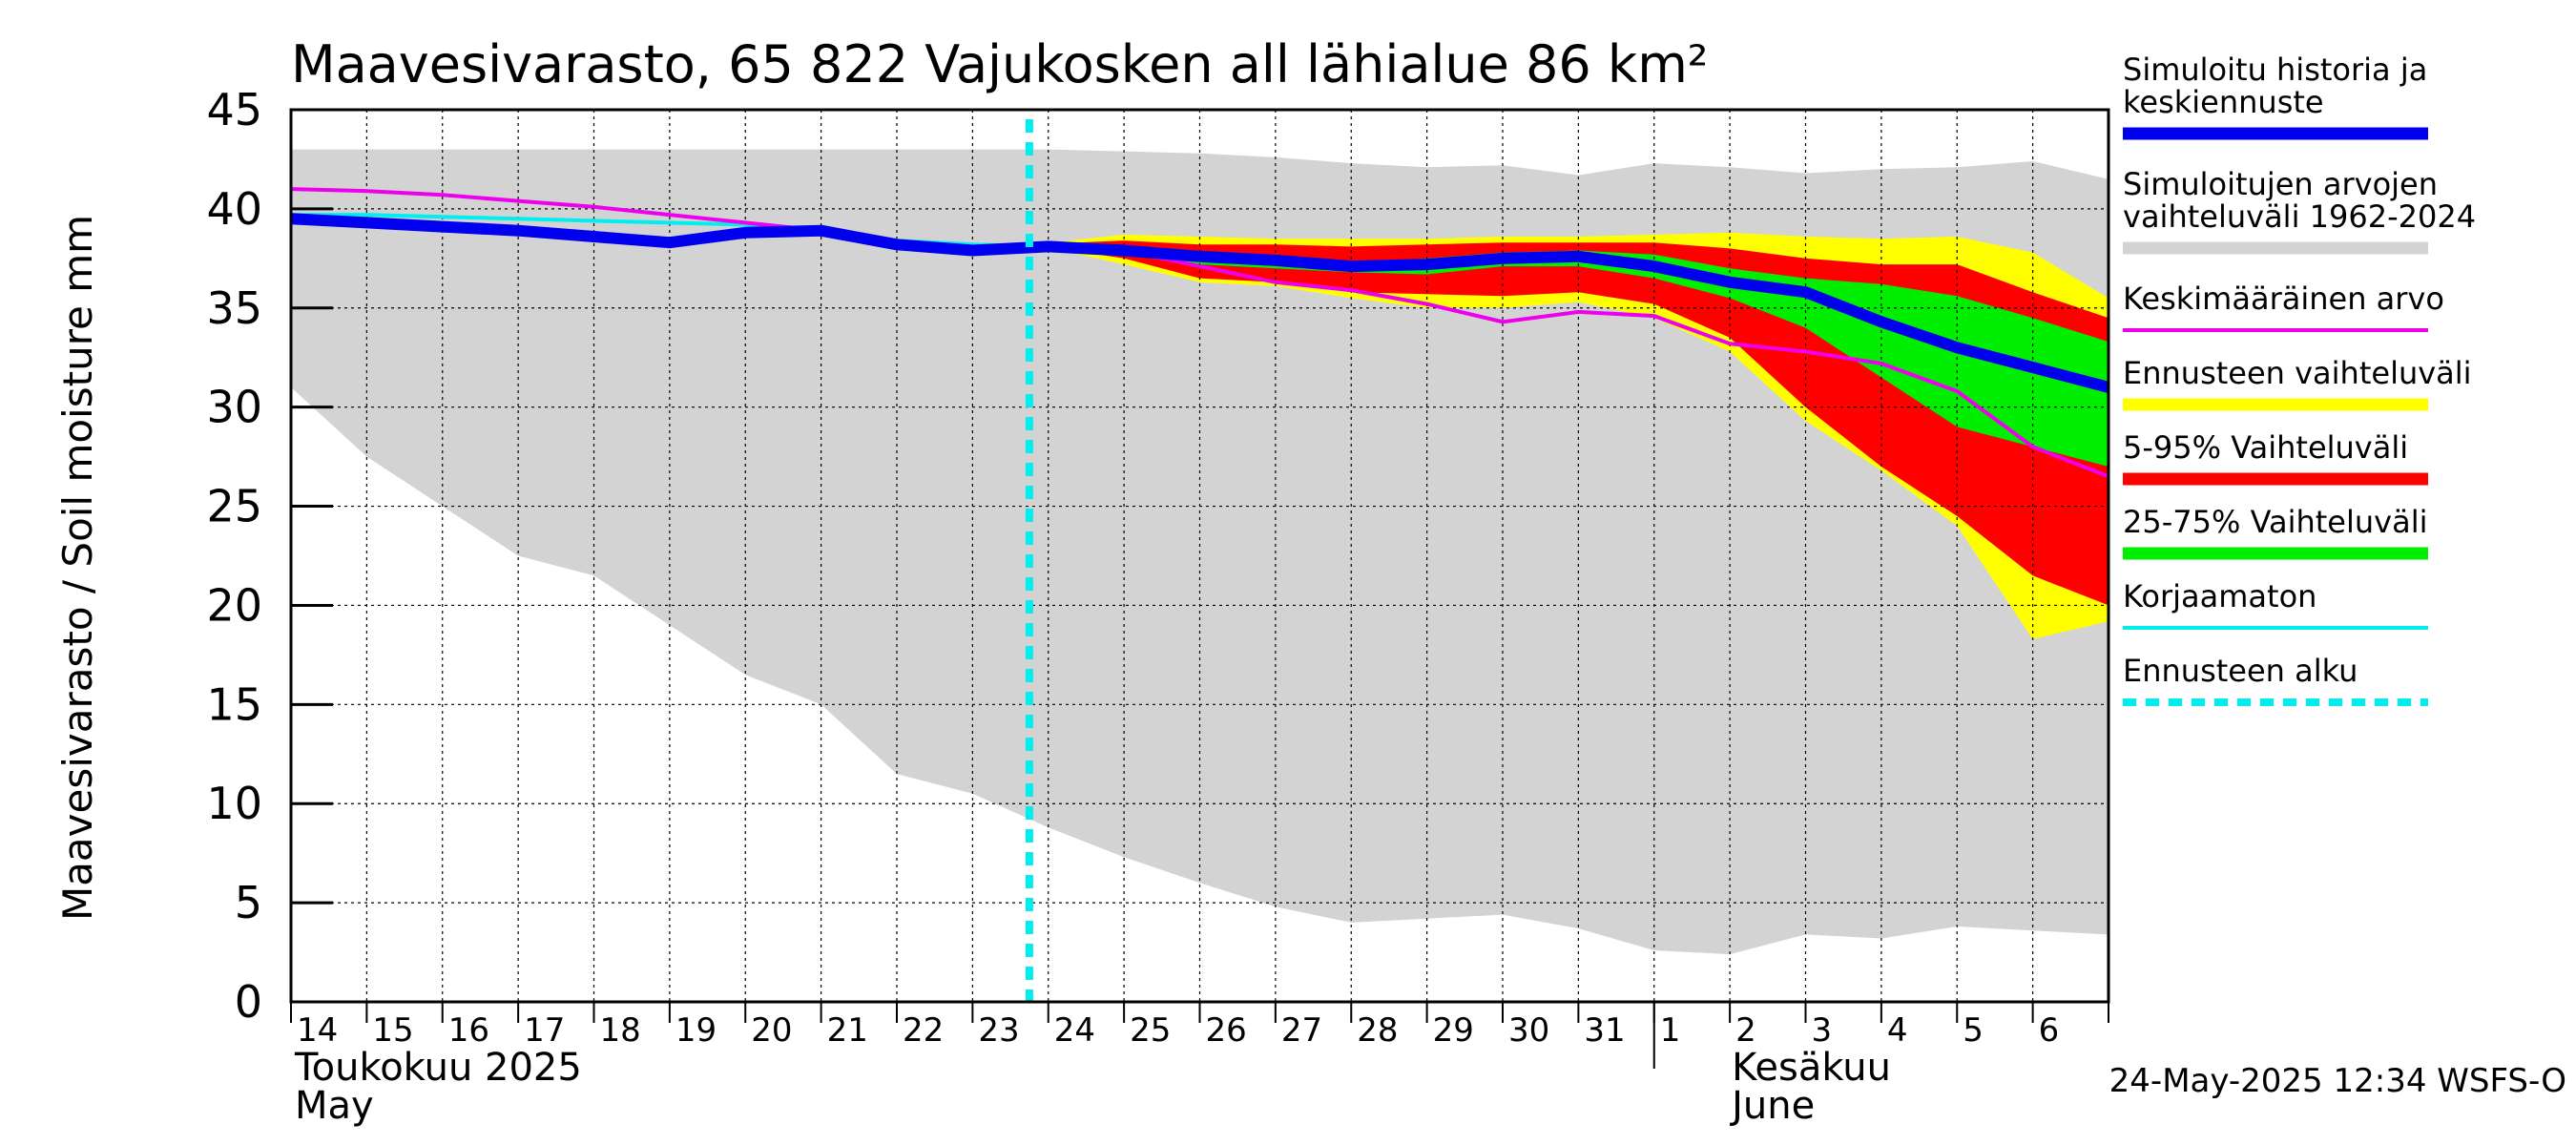 The height and width of the screenshot is (1145, 2576). What do you see at coordinates (392, 1030) in the screenshot?
I see `x-day-label: 15` at bounding box center [392, 1030].